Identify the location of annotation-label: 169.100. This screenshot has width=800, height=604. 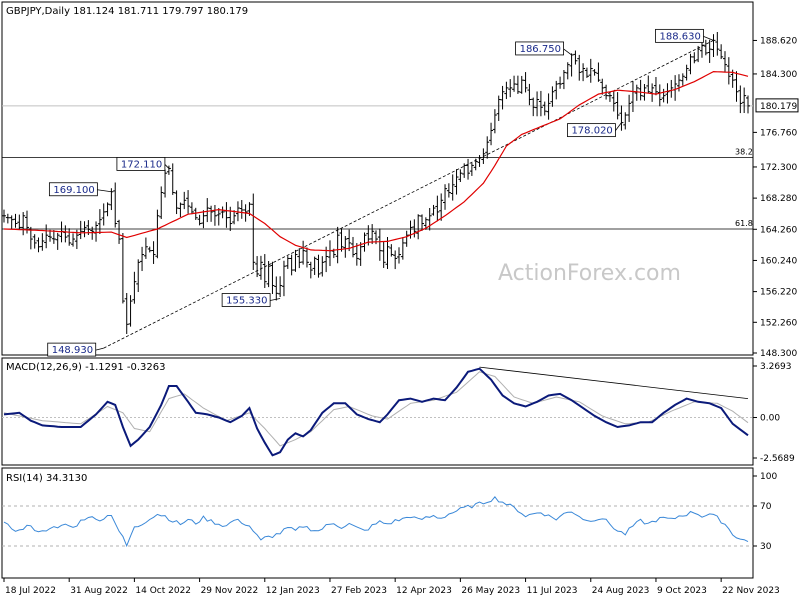
(73, 190).